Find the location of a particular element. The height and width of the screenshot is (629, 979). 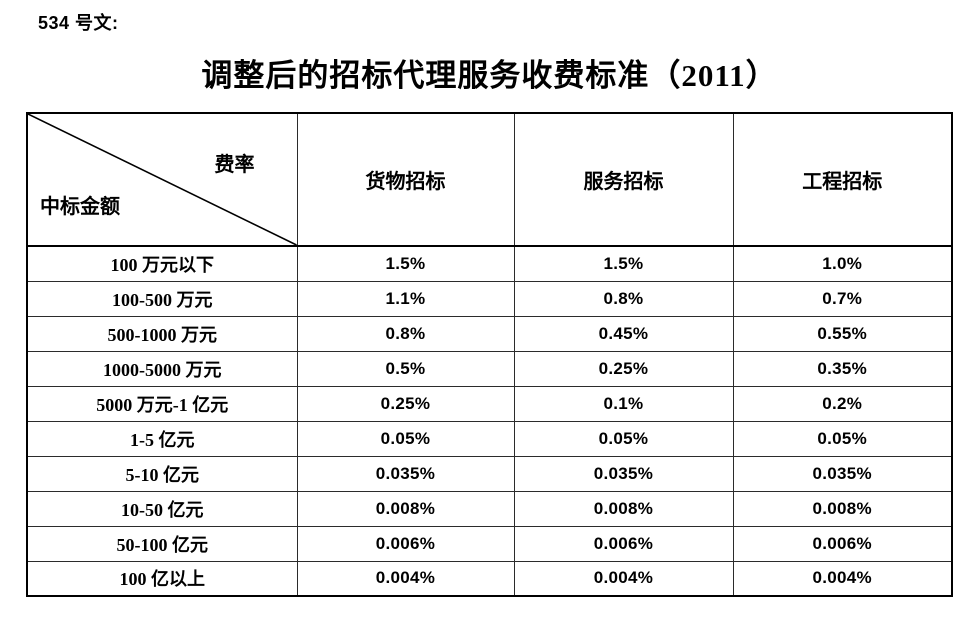

row-label-cell: 10-50 亿元 is located at coordinates (162, 508).